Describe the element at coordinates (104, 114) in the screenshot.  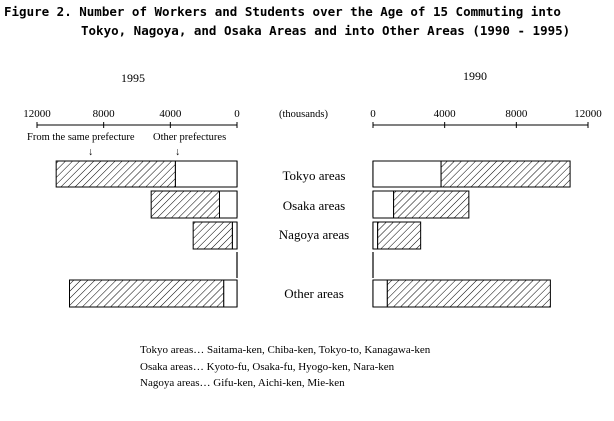
I see `left-tick-label: 8000` at that location.